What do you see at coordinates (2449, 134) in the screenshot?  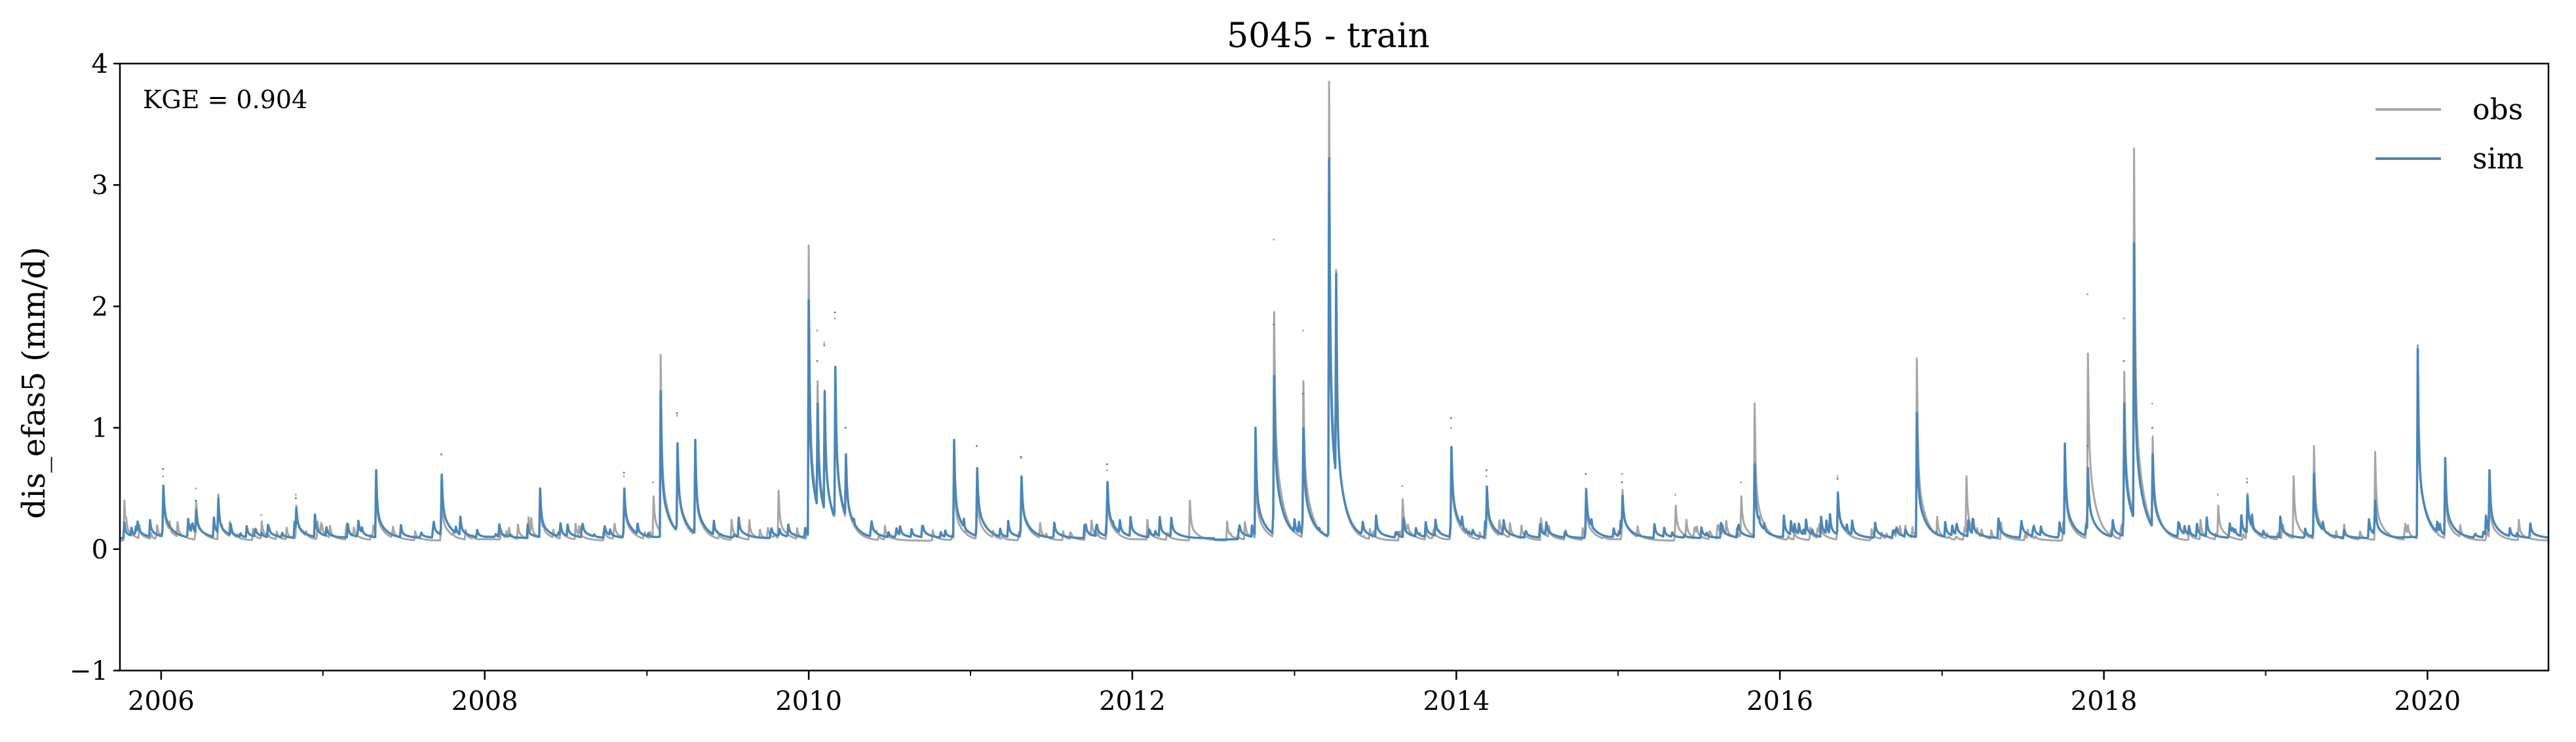 I see `legend: obs sim` at bounding box center [2449, 134].